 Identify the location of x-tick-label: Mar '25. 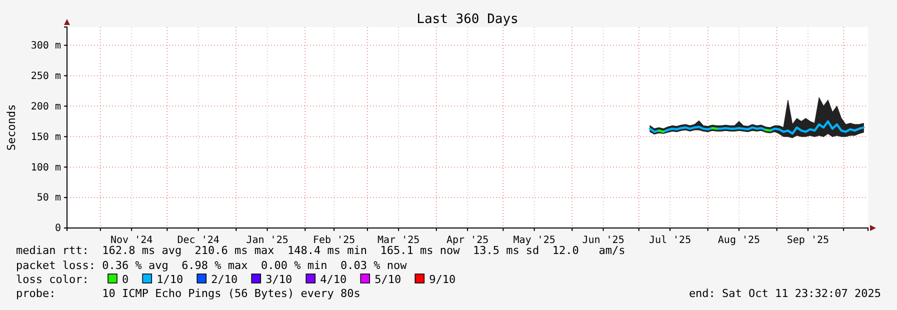
(398, 240).